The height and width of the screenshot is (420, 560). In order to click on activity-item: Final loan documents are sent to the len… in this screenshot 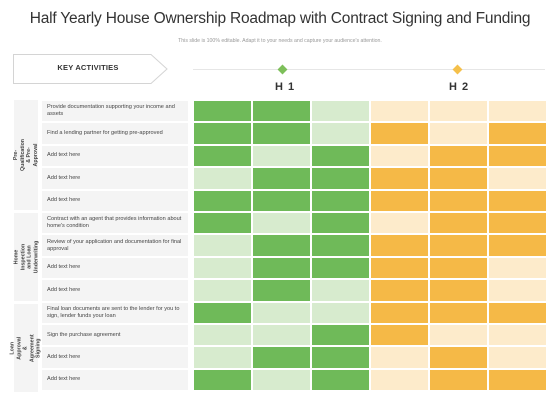, I will do `click(115, 312)`.